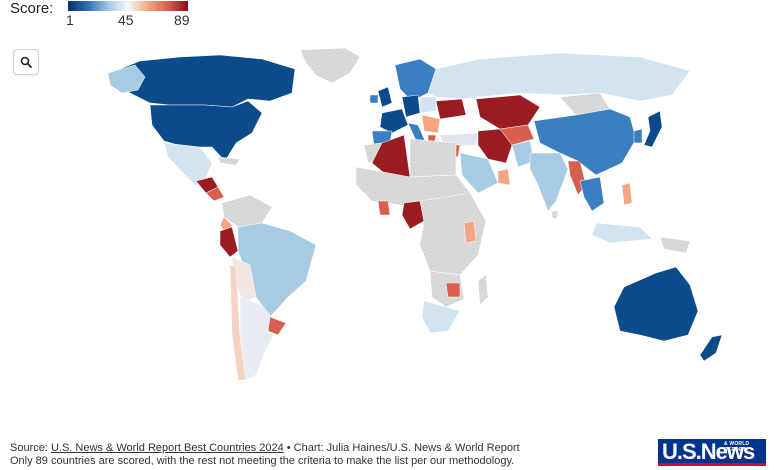  I want to click on country-japan, so click(653, 129).